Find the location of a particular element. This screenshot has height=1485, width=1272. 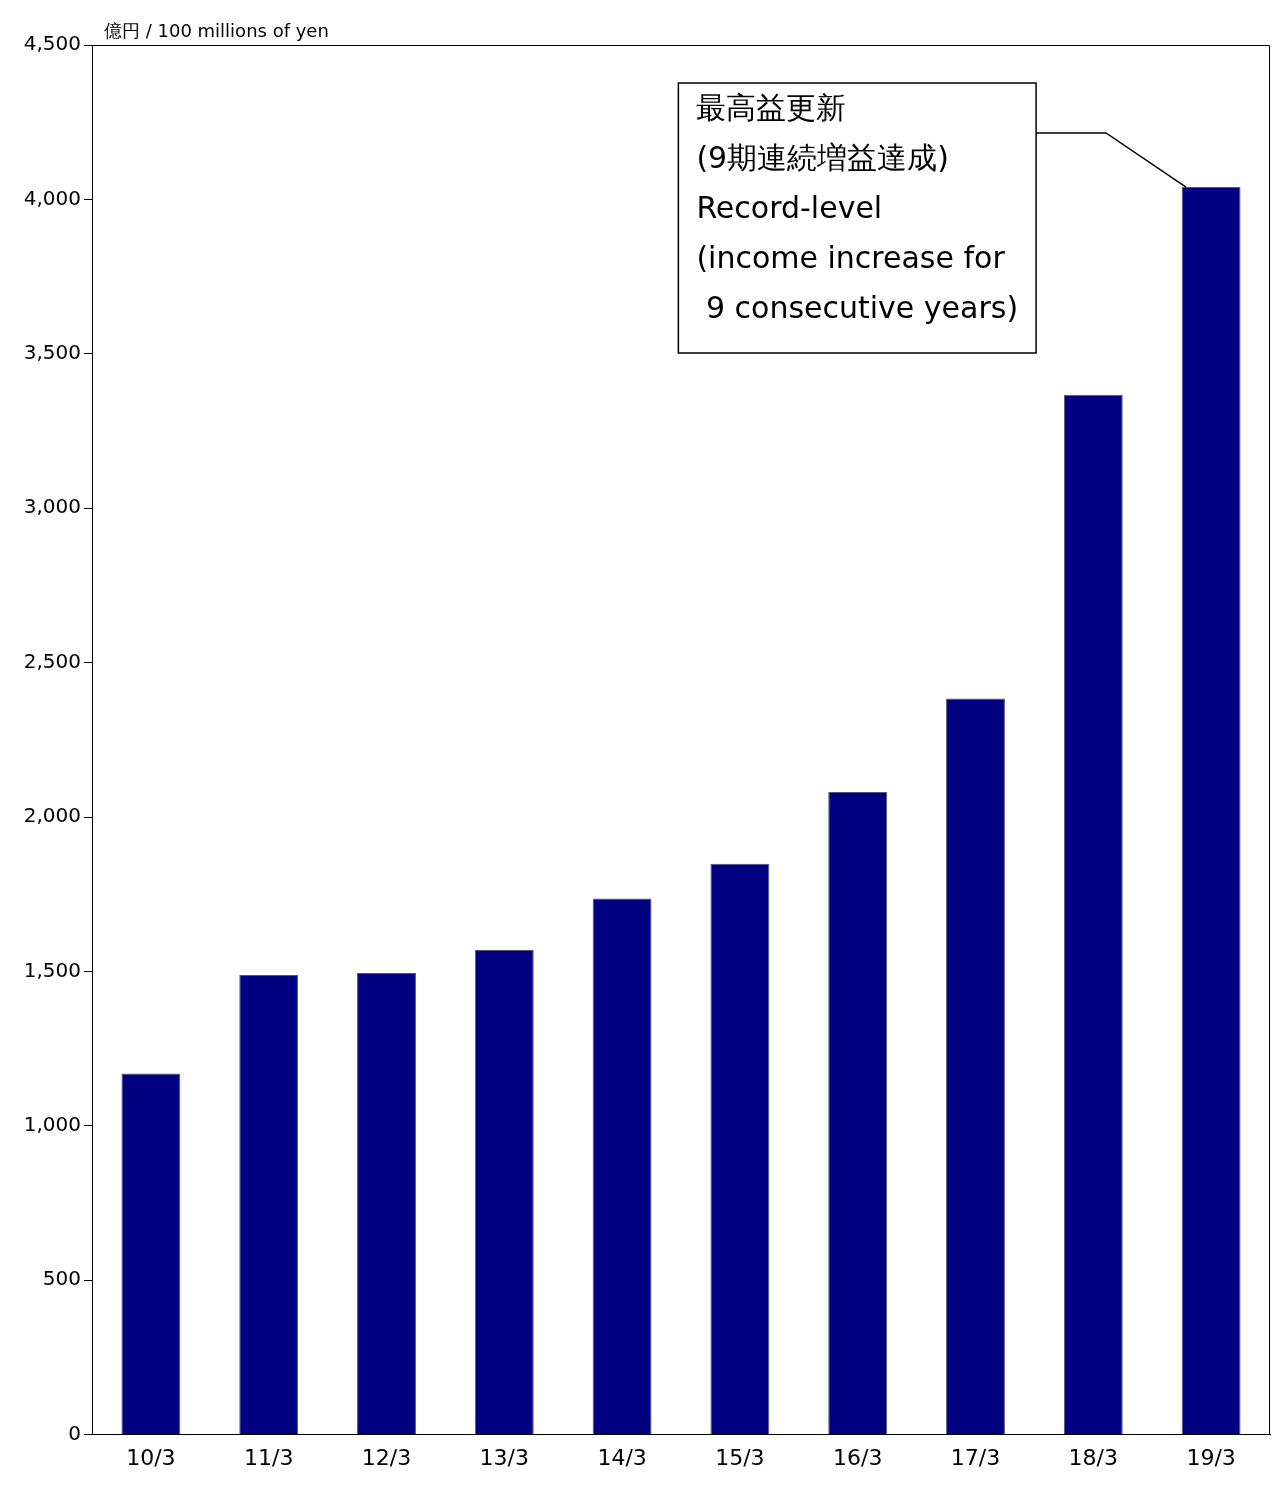

x-tick-label: 19/3 is located at coordinates (1211, 1457).